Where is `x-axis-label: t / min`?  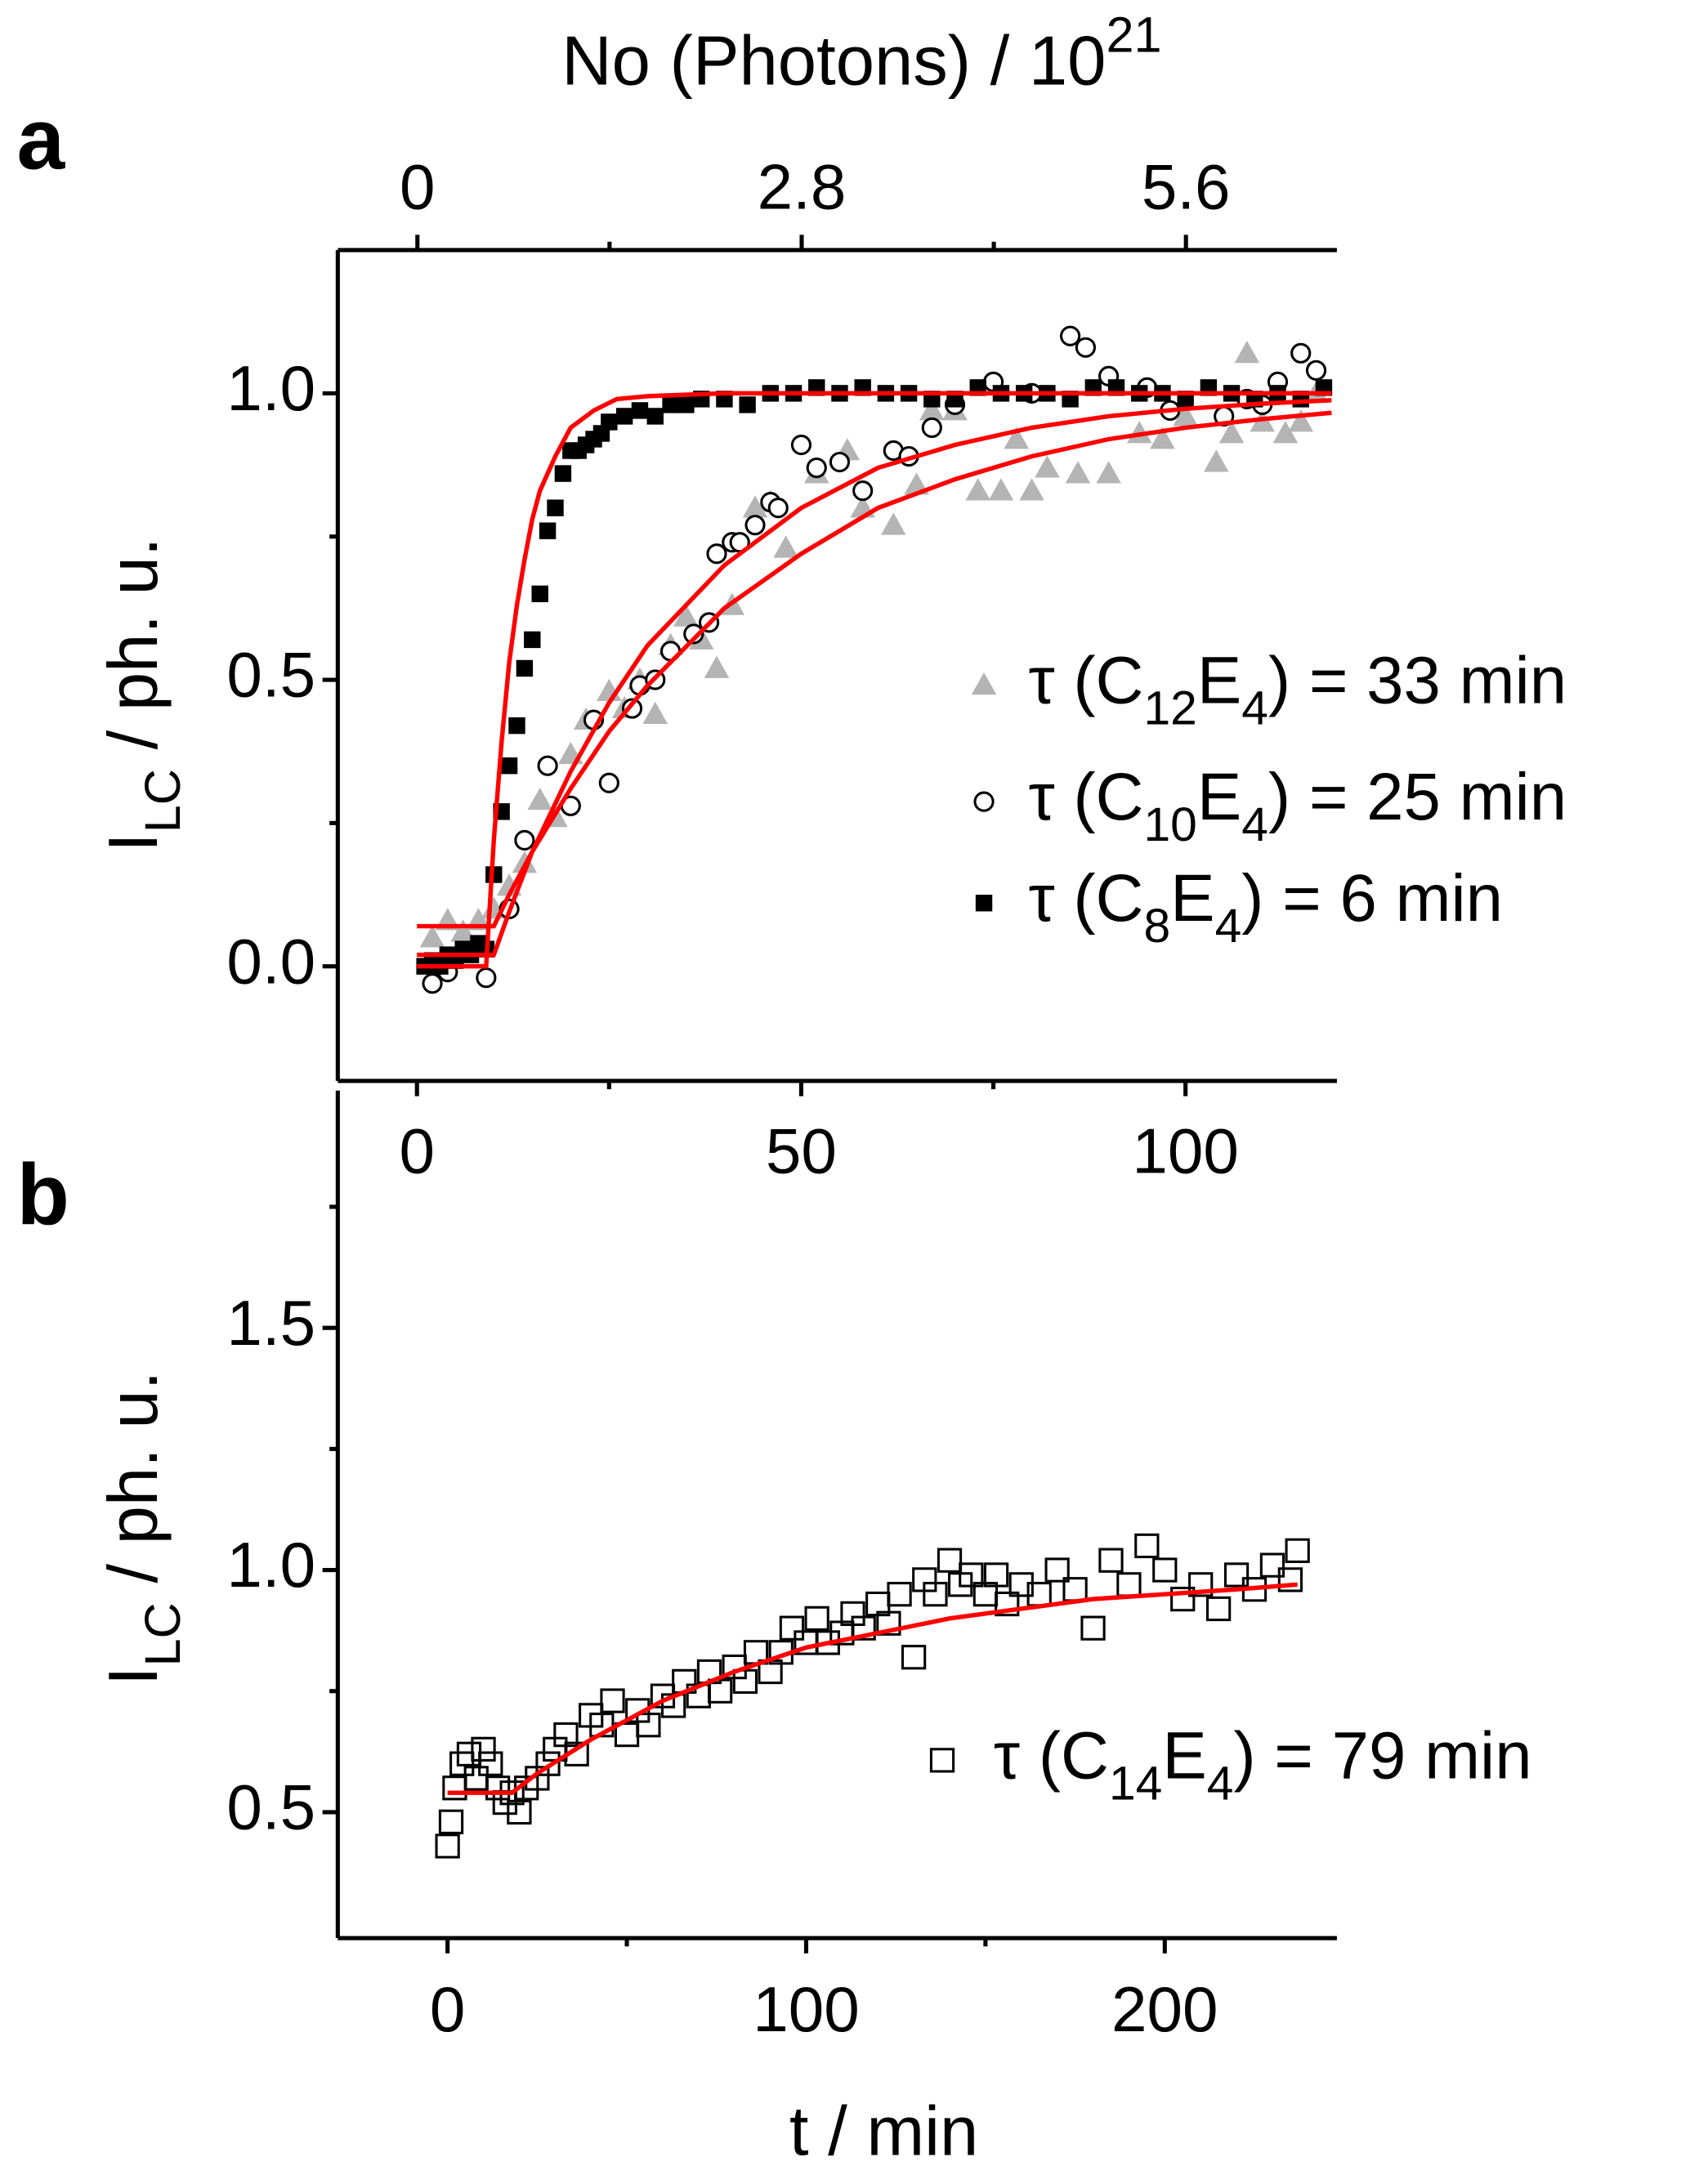
x-axis-label: t / min is located at coordinates (884, 2132).